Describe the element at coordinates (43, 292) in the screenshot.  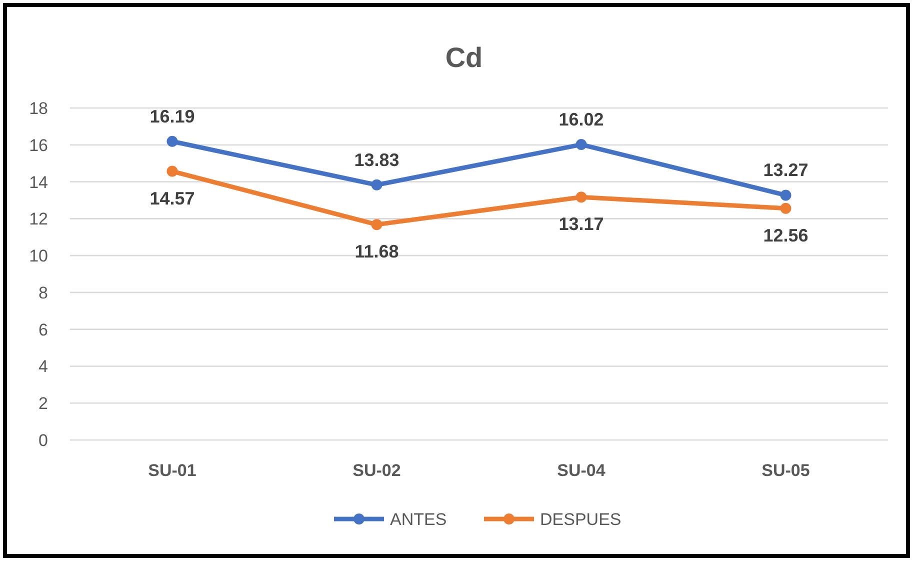
I see `y-tick-label: 8` at that location.